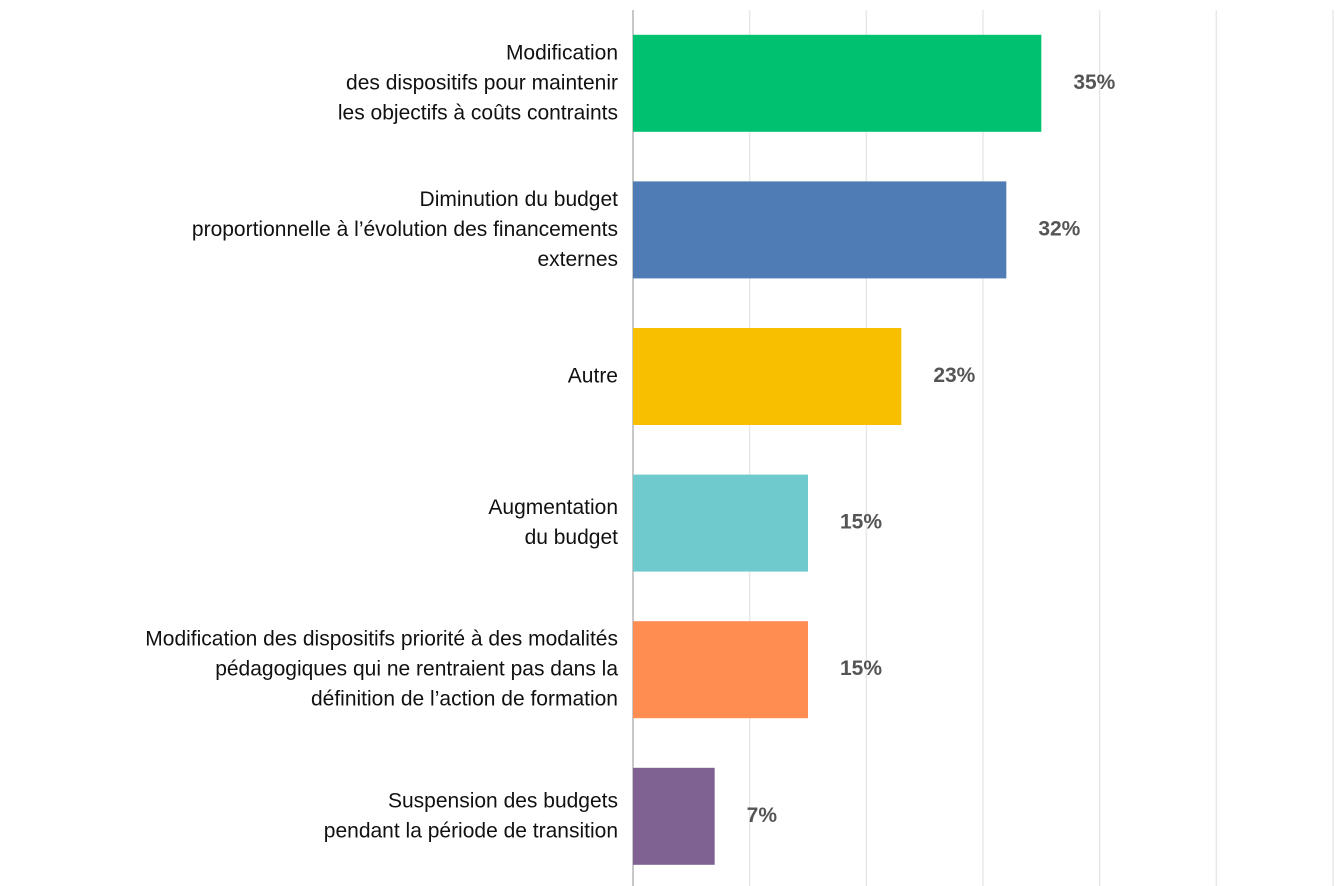  What do you see at coordinates (553, 522) in the screenshot?
I see `category-label: Augmentation du budget` at bounding box center [553, 522].